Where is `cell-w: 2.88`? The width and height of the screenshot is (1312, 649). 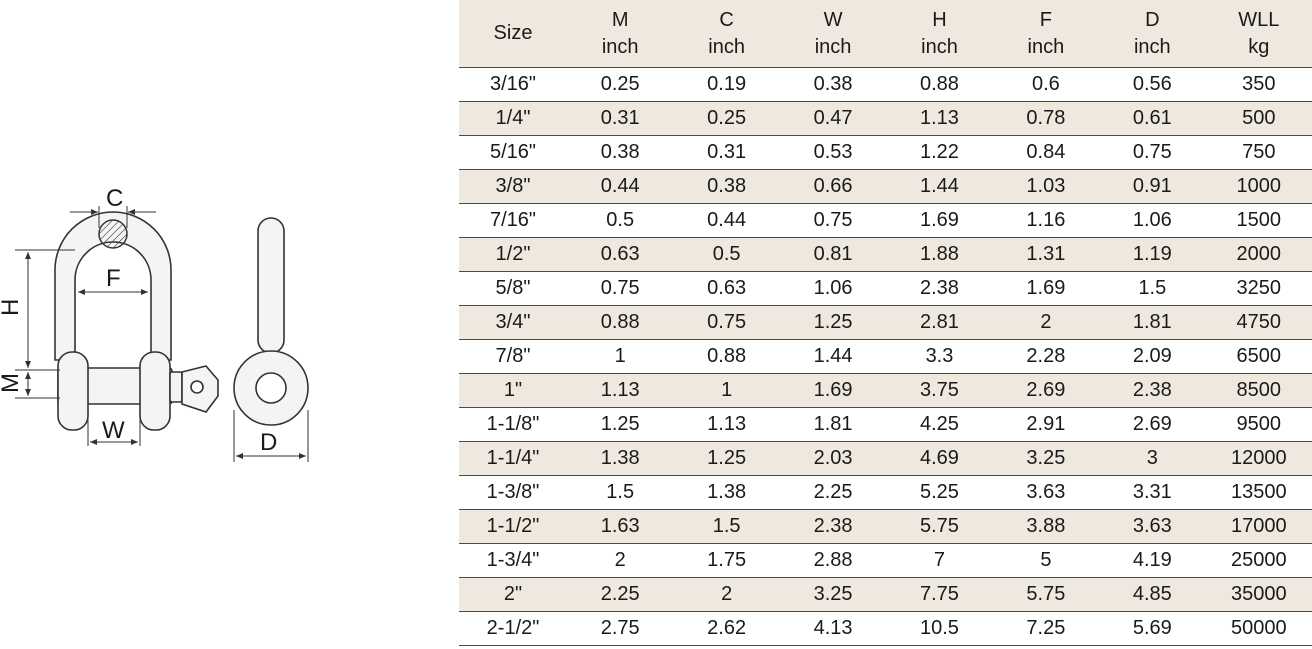 cell-w: 2.88 is located at coordinates (833, 560).